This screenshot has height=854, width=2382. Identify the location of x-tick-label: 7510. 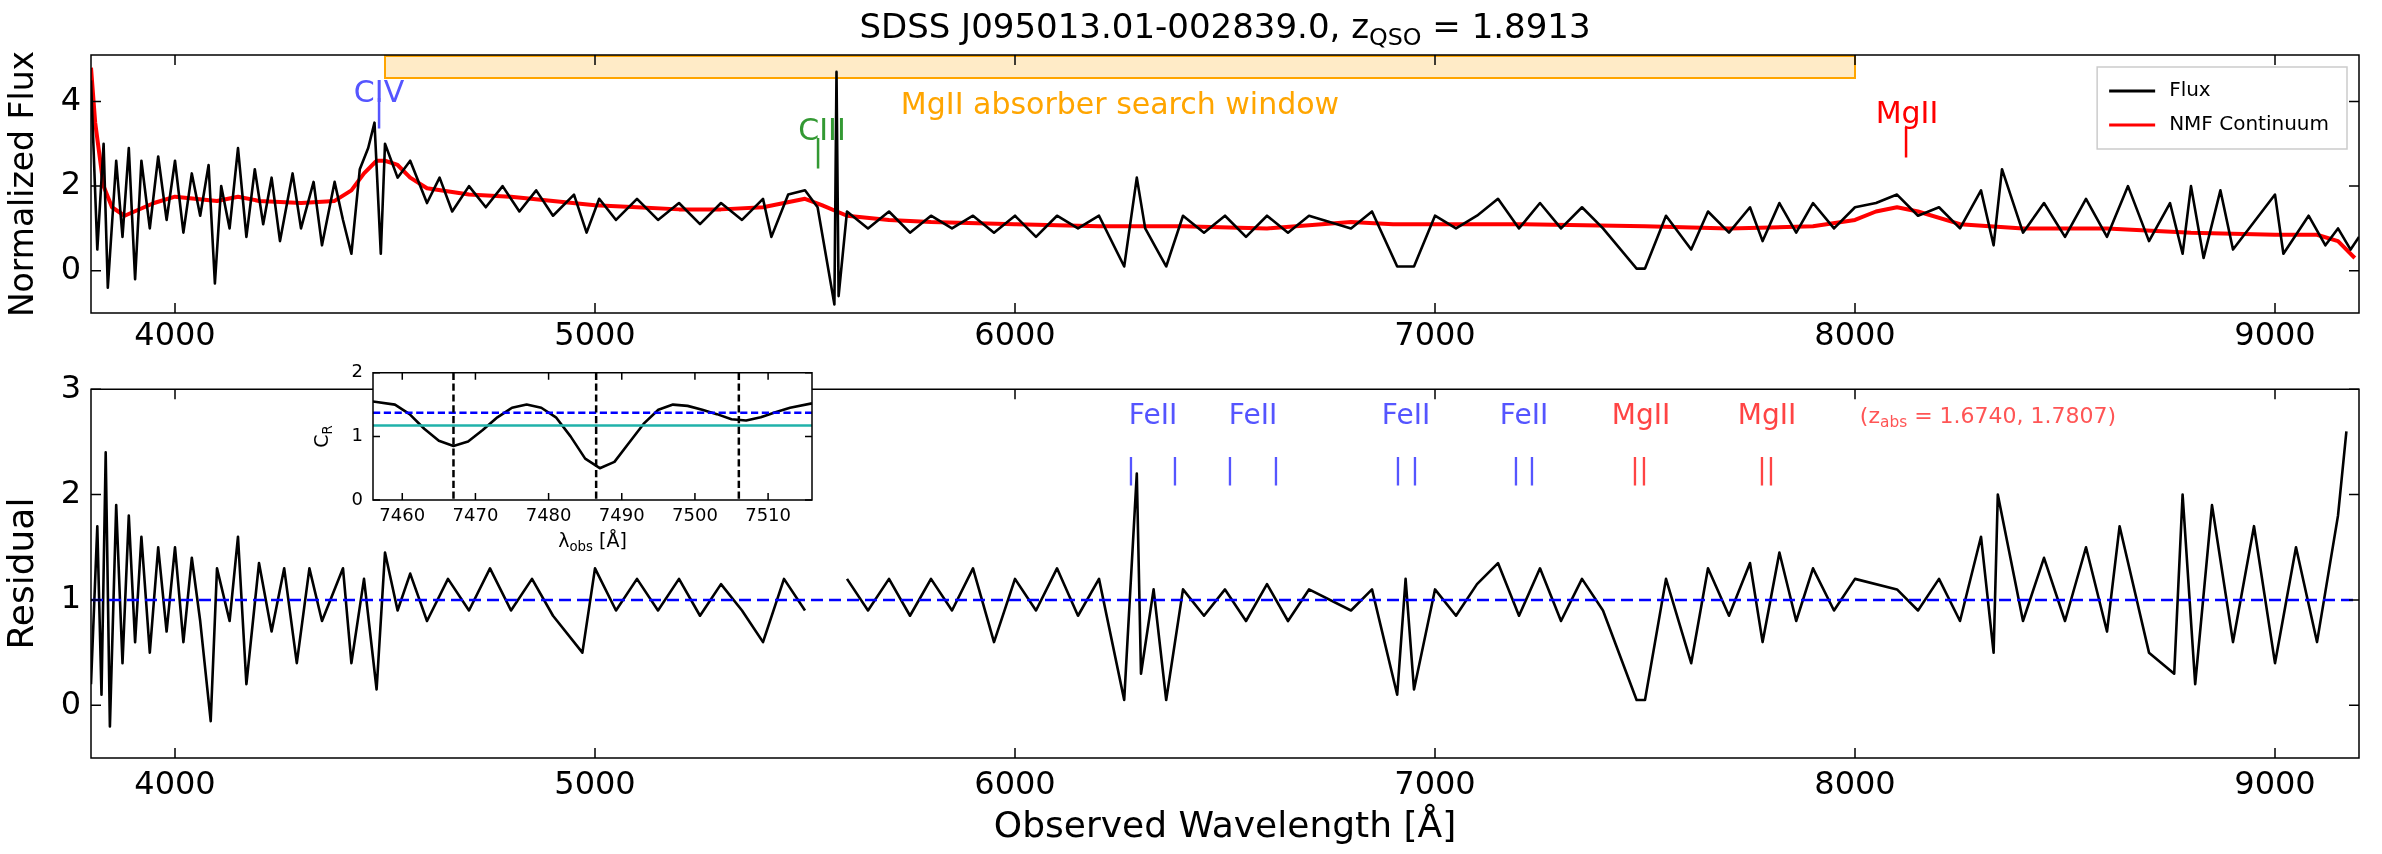
(768, 515).